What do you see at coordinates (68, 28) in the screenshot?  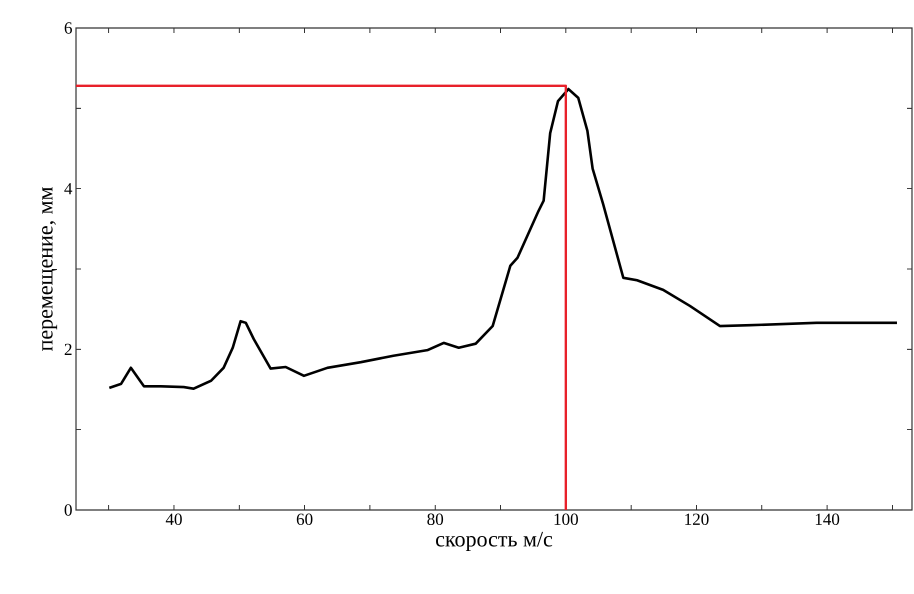 I see `y-tick-label: 6` at bounding box center [68, 28].